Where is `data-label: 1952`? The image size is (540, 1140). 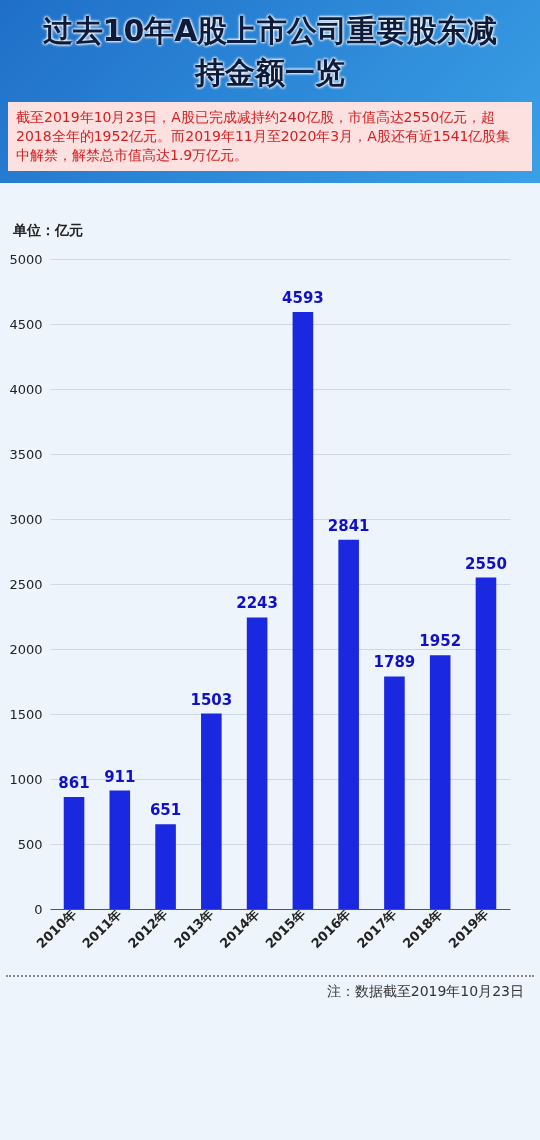 data-label: 1952 is located at coordinates (440, 641).